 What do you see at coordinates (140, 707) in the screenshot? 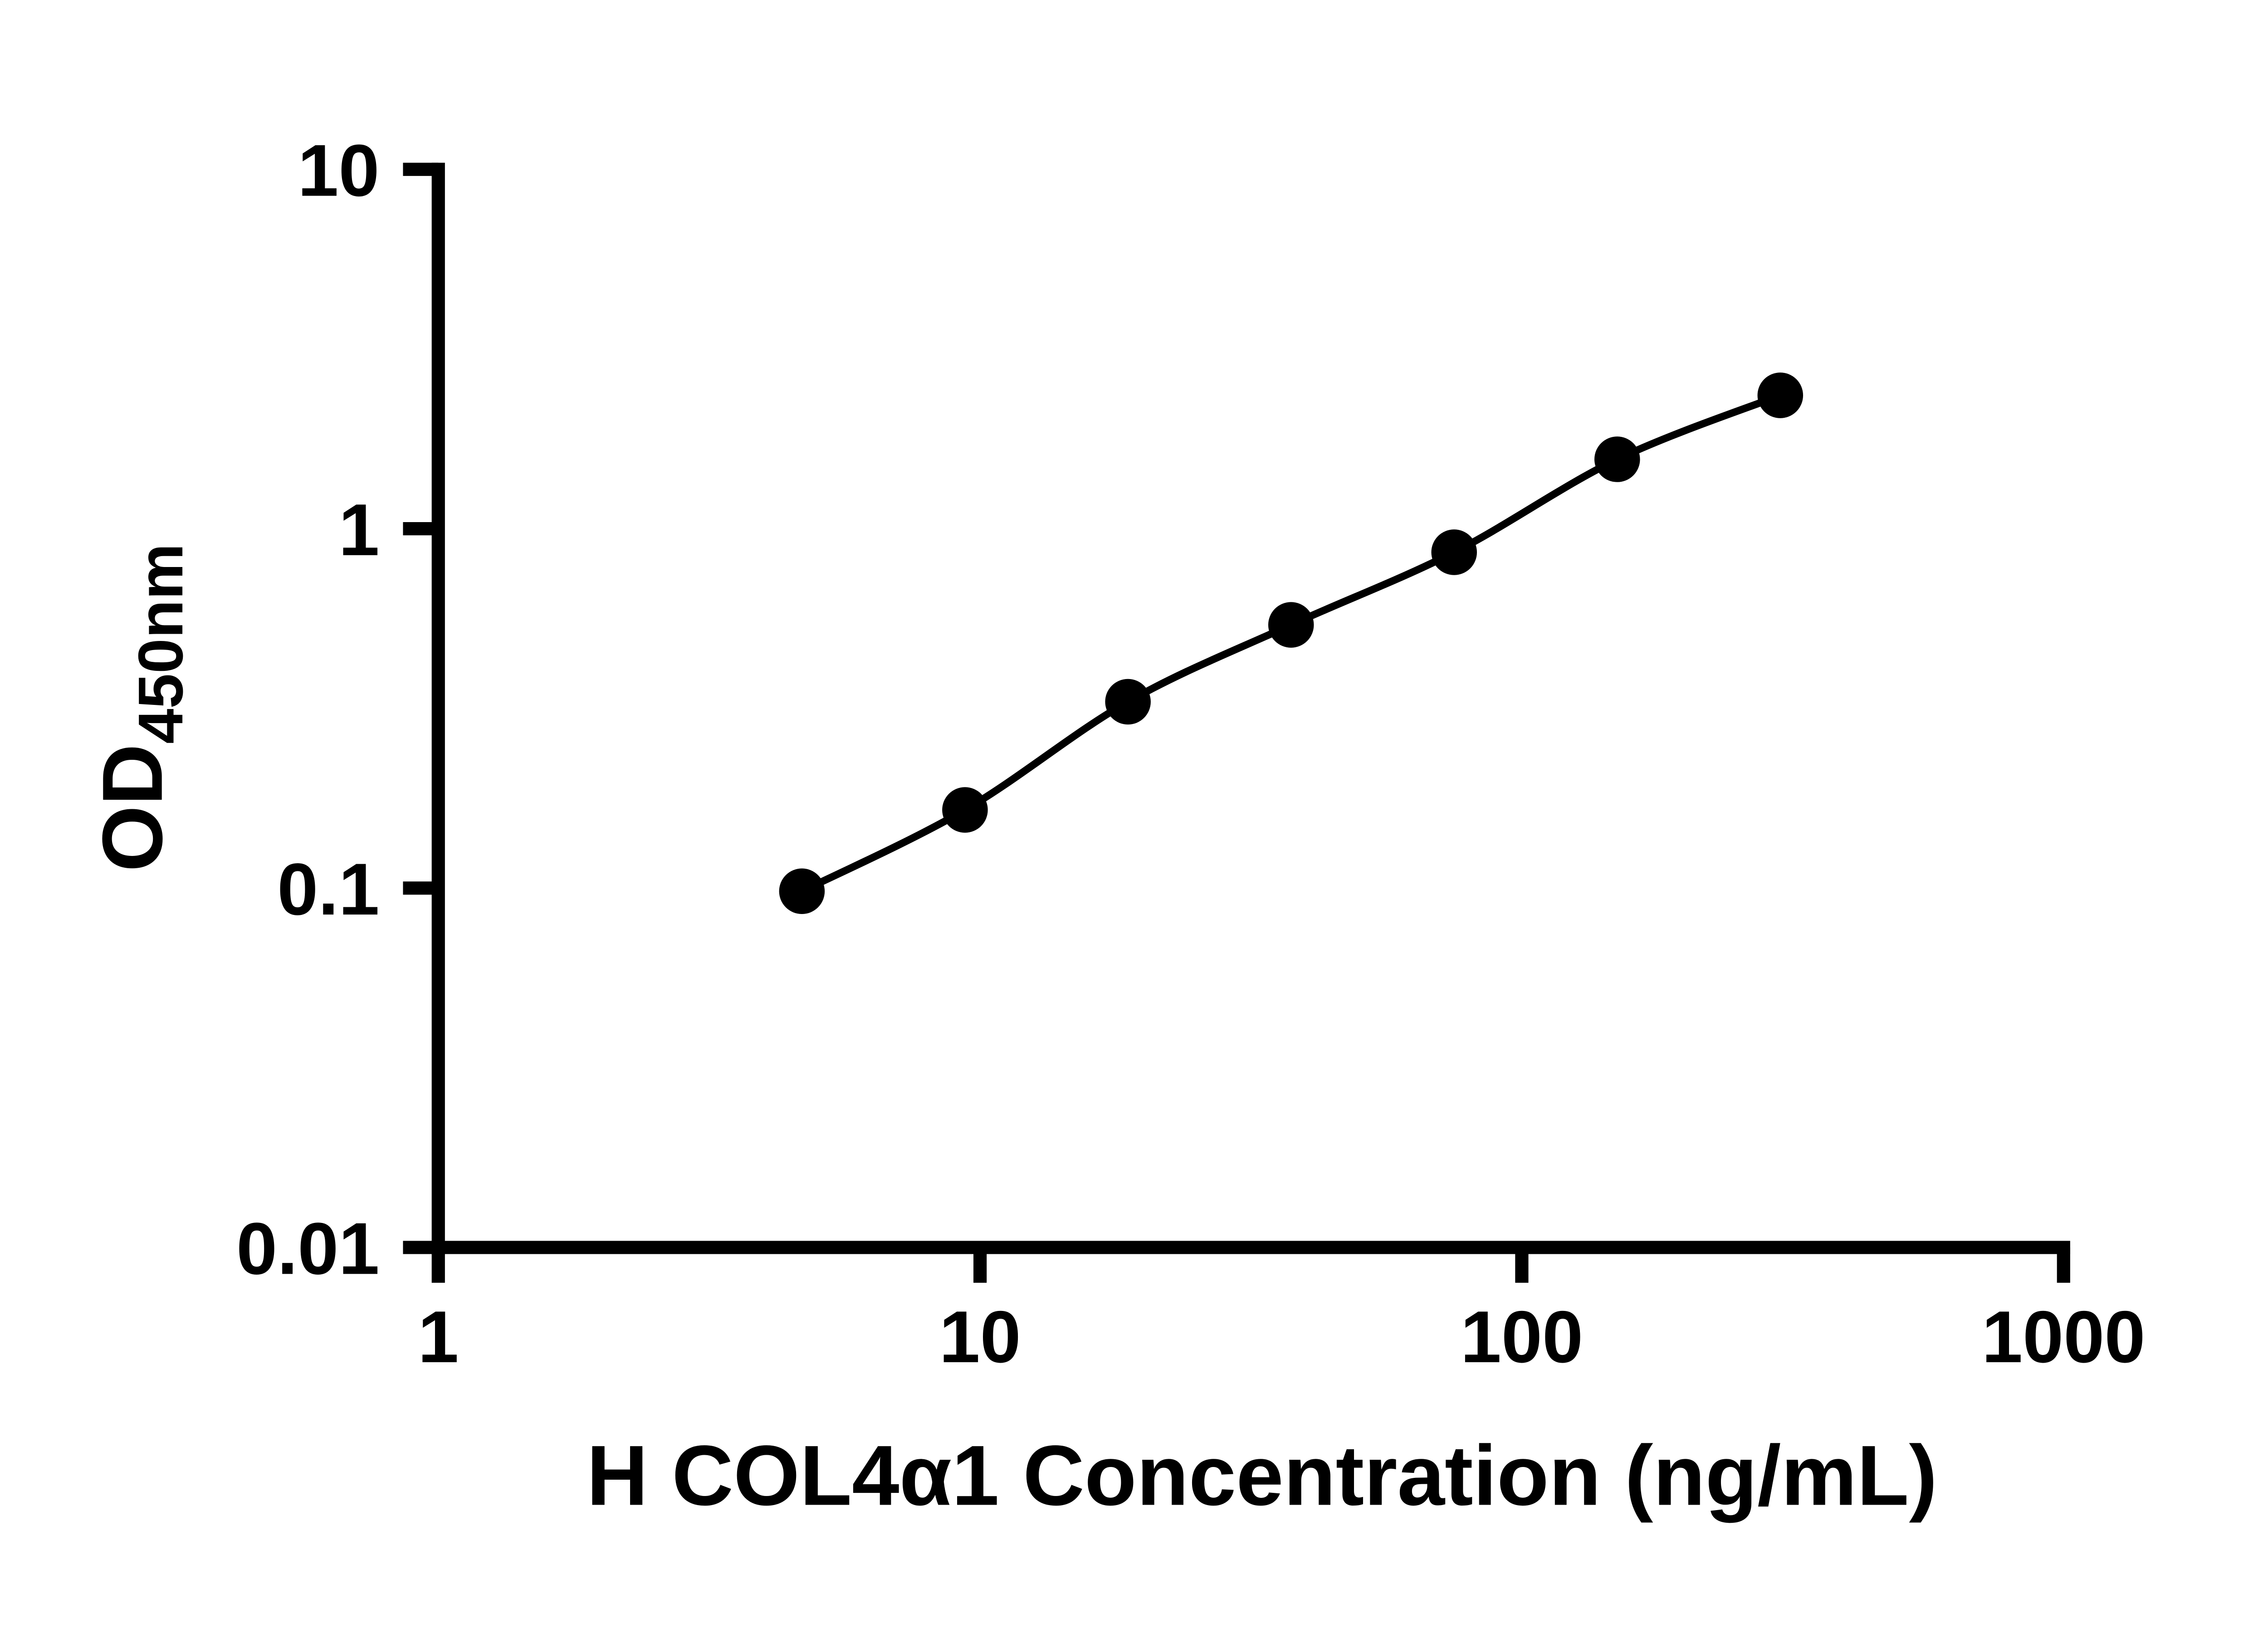
I see `y-axis-title: OD450nm` at bounding box center [140, 707].